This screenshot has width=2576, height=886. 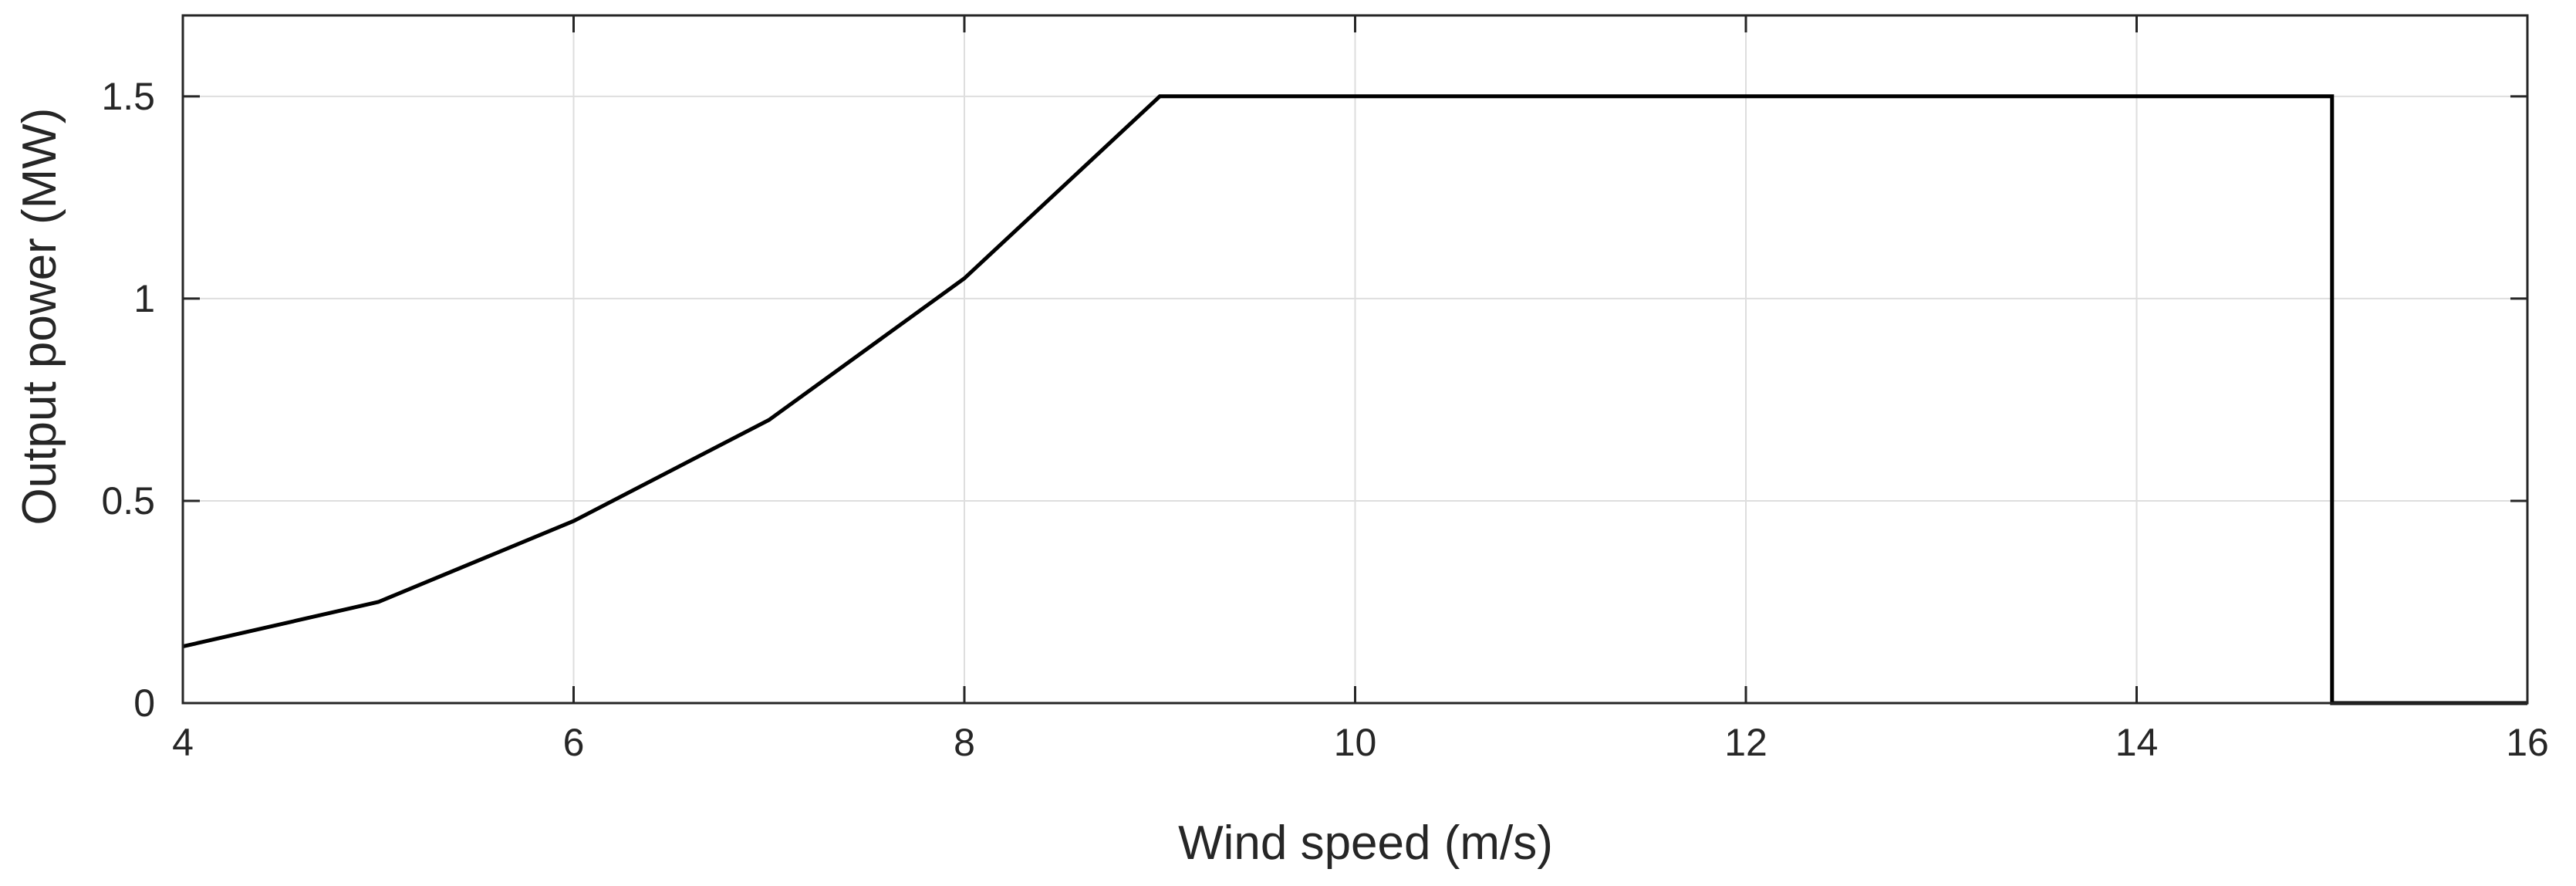 I want to click on x-tick-label: 12, so click(x=1746, y=742).